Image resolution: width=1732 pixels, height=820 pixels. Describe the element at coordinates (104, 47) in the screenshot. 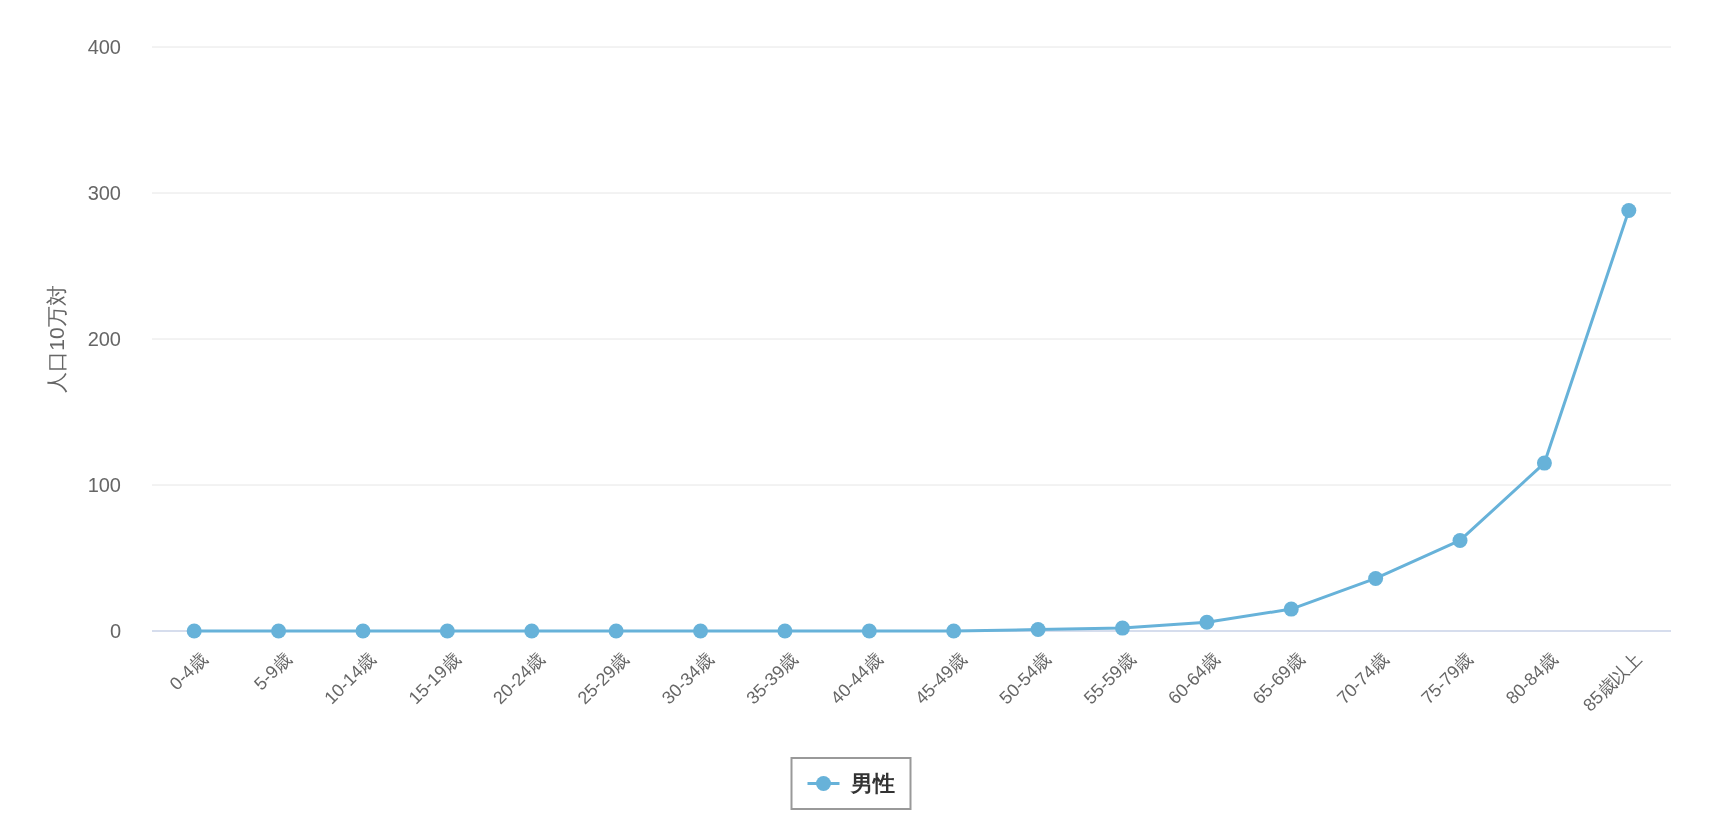

I see `y-tick-label: 400` at that location.